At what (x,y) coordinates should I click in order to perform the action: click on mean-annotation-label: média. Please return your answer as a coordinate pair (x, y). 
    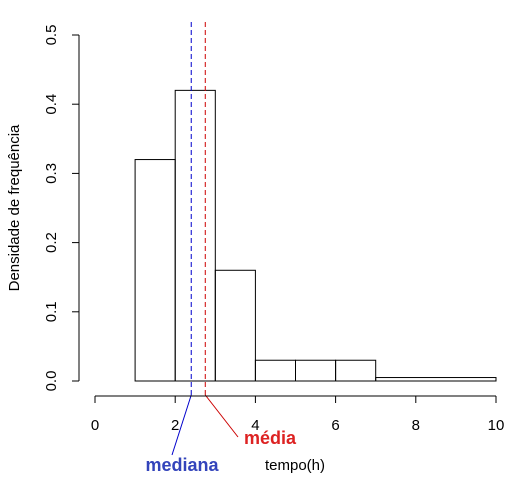
    Looking at the image, I should click on (270, 438).